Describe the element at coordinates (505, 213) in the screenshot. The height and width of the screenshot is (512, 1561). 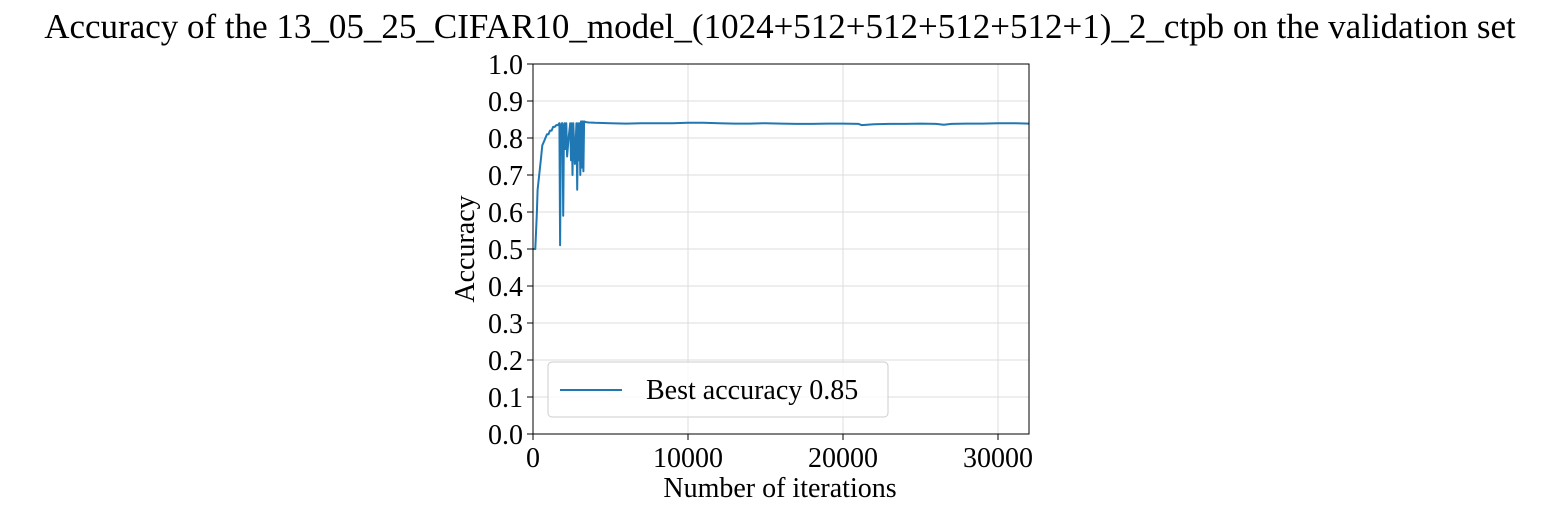
I see `y-tick-label: 0.6` at that location.